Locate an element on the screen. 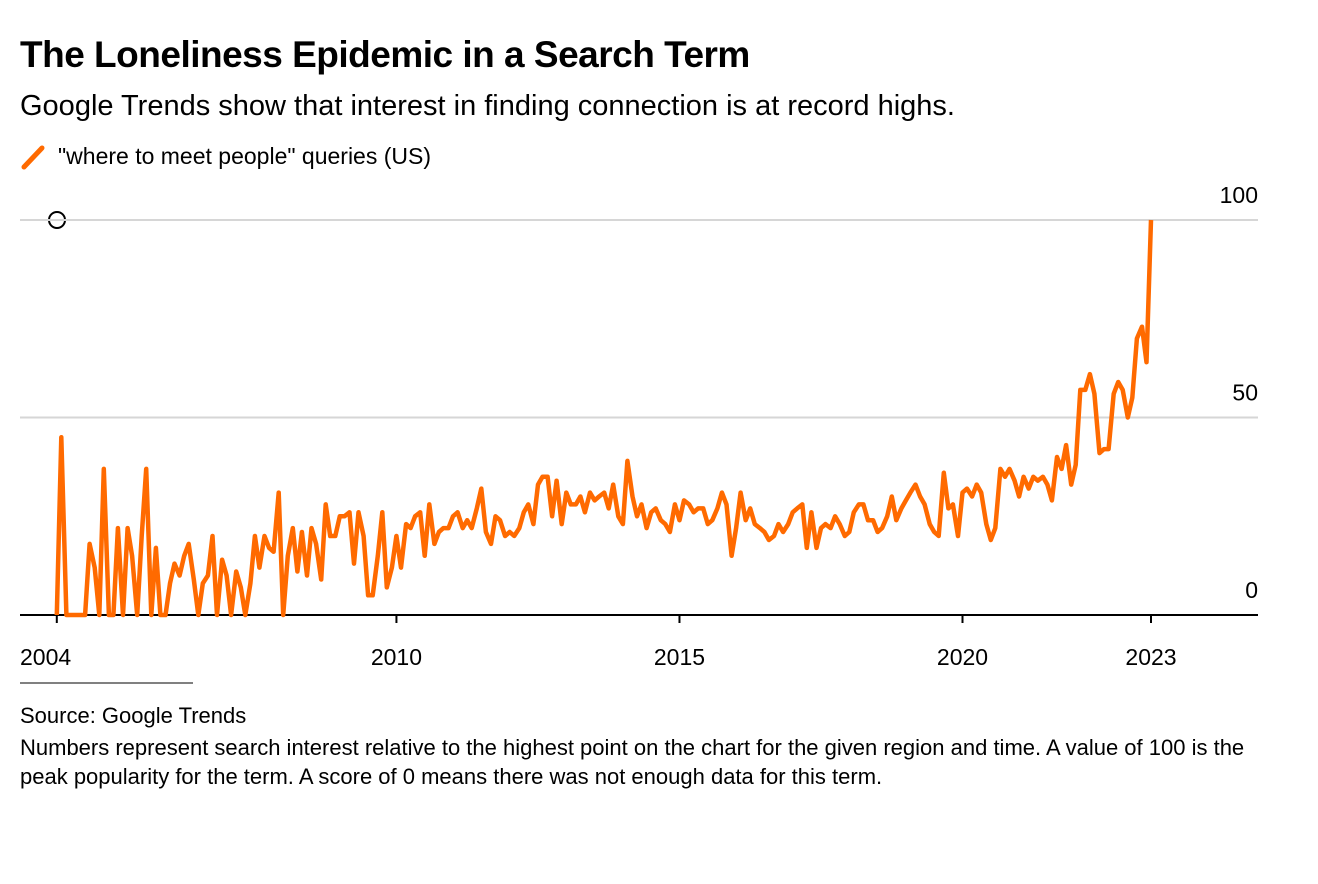  y-tick-label: 0 is located at coordinates (1251, 590).